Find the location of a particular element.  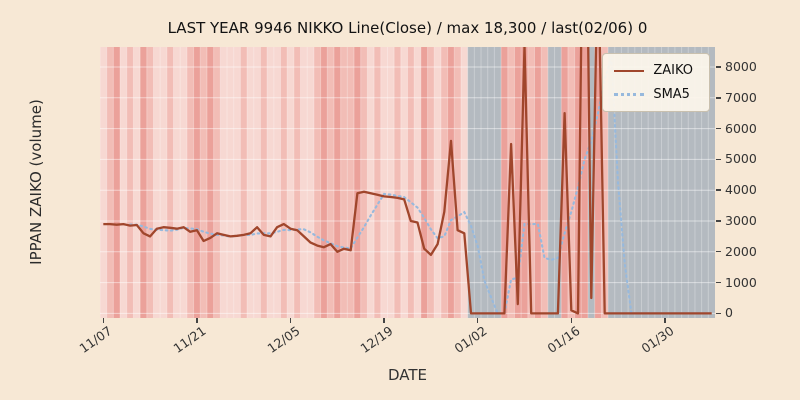

y-tick-label: 7000 is located at coordinates (741, 97).